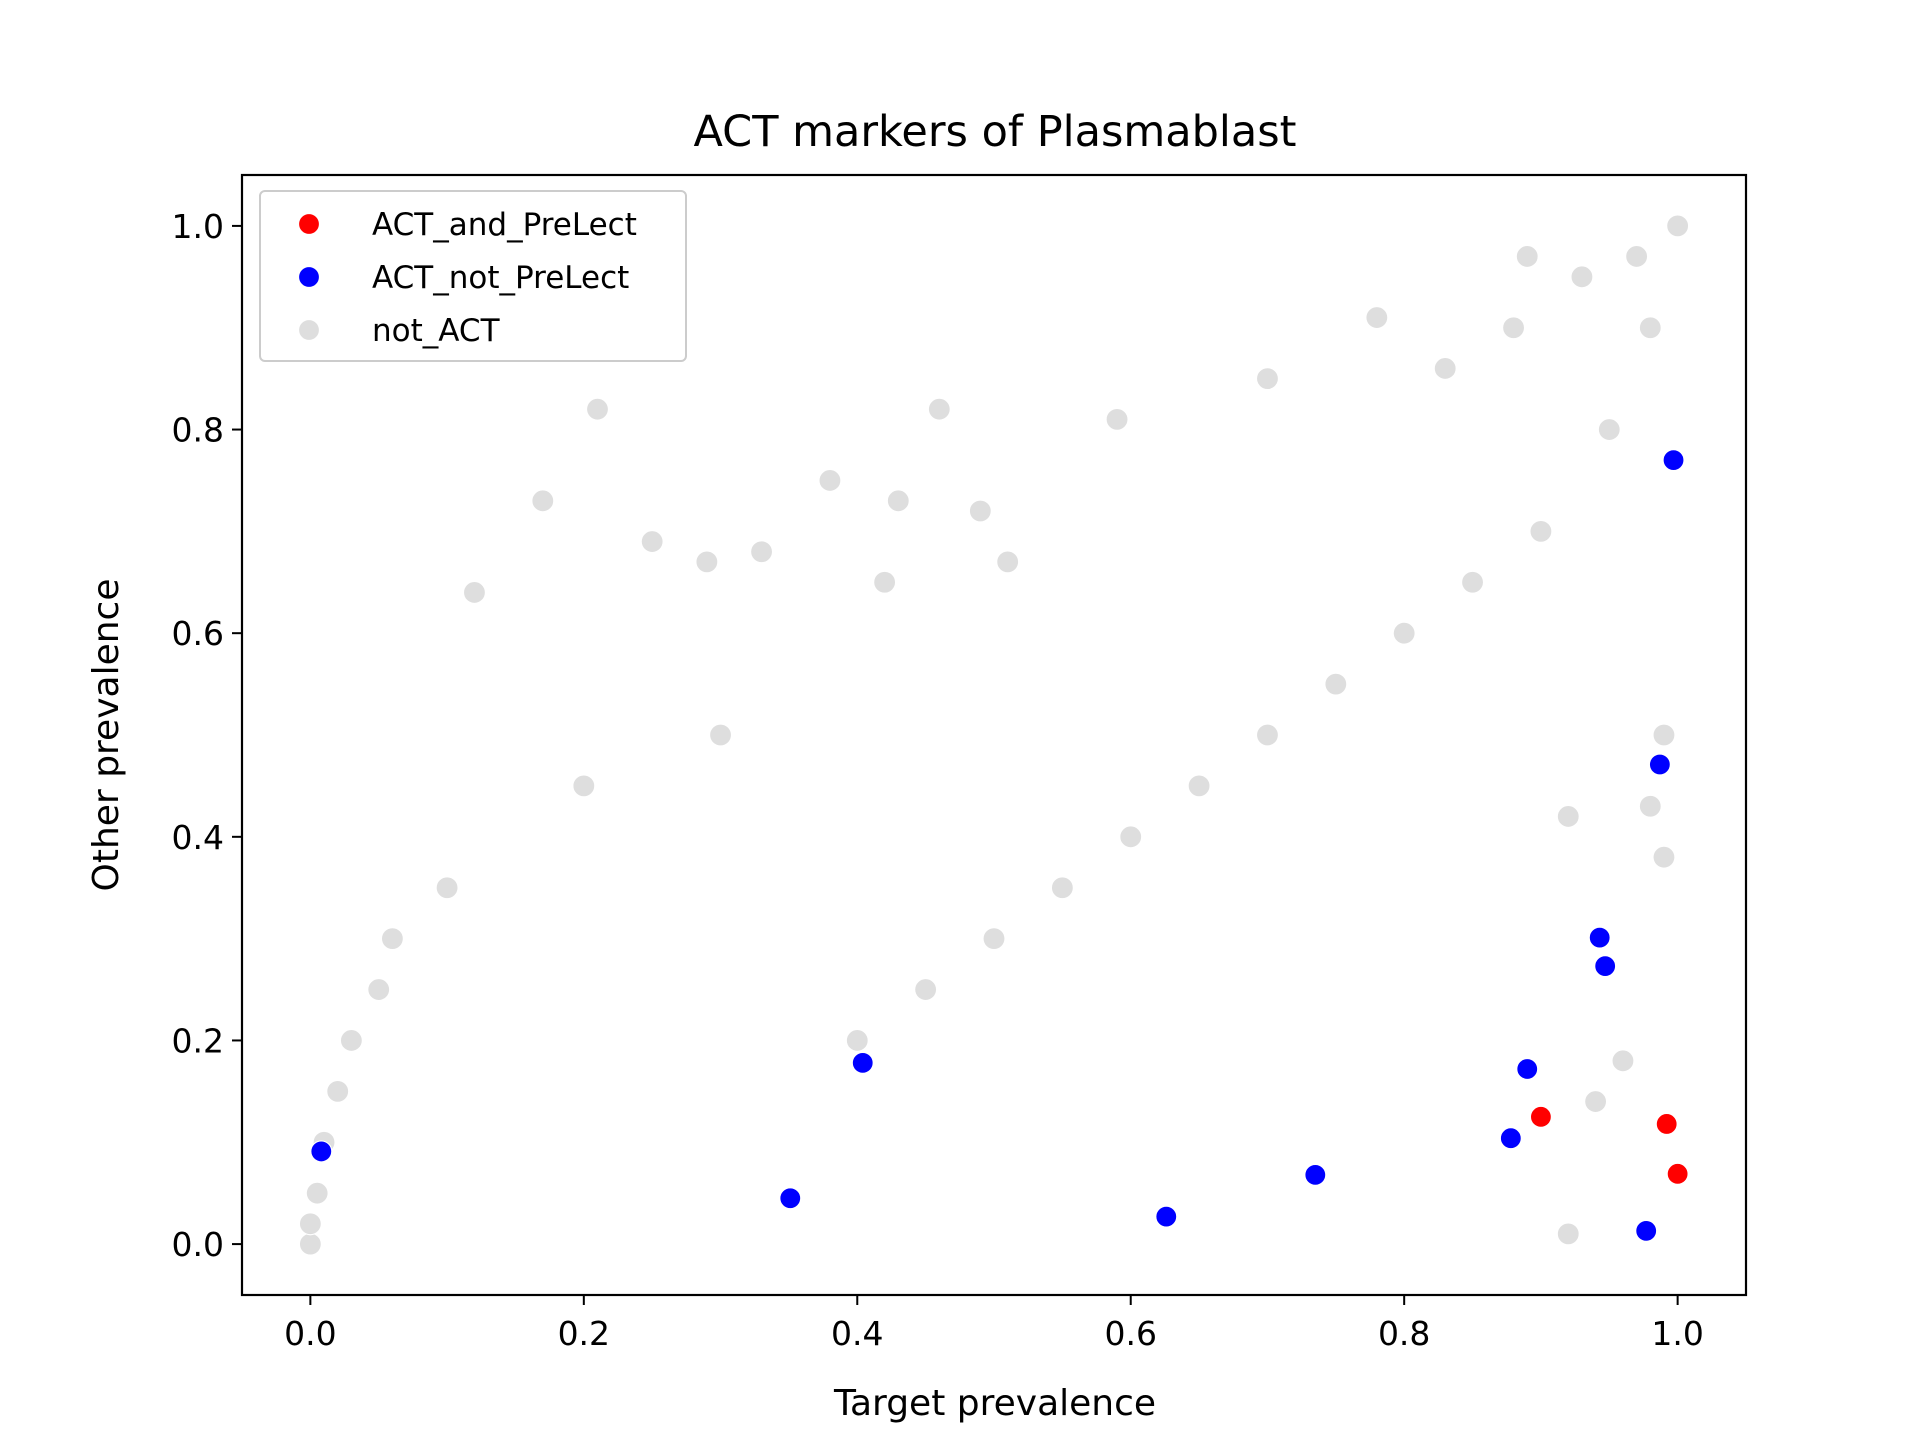 The image size is (1920, 1440). I want to click on y-axis: 0.0 0.2 0.4 0.6 0.8 1.0, so click(207, 735).